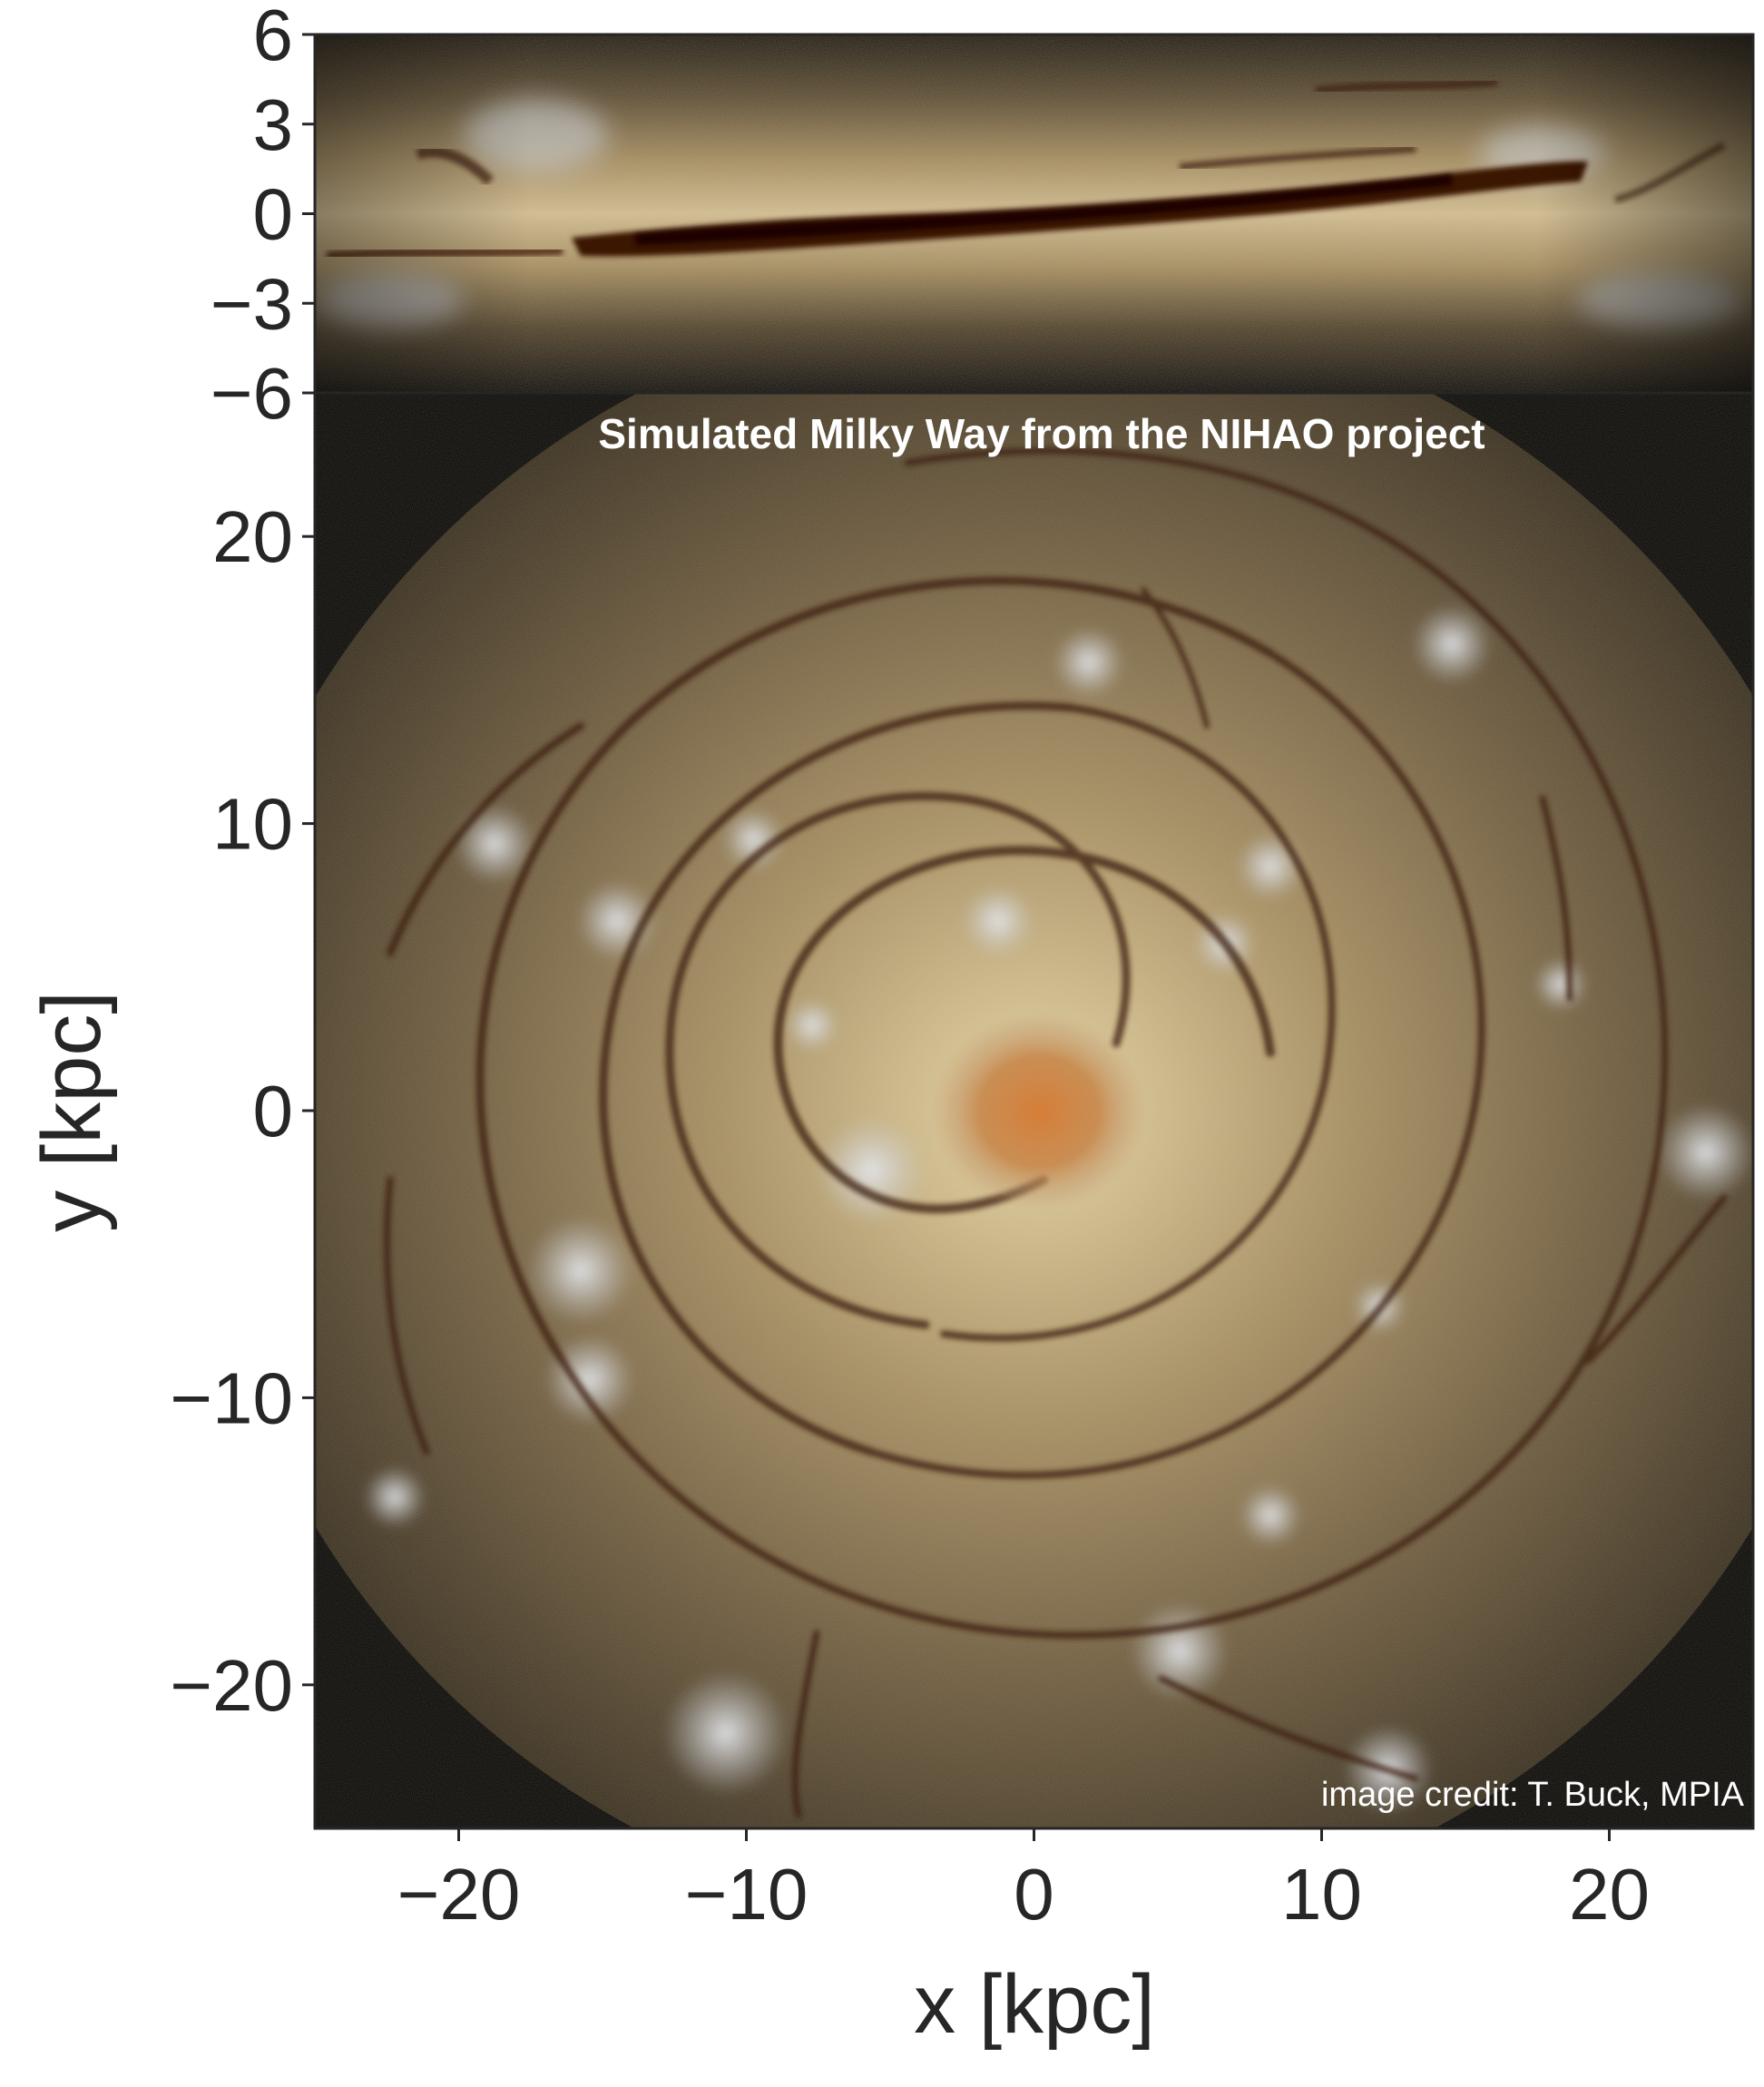 The width and height of the screenshot is (1764, 2087). I want to click on face-on-y-tick-label: −10, so click(231, 1397).